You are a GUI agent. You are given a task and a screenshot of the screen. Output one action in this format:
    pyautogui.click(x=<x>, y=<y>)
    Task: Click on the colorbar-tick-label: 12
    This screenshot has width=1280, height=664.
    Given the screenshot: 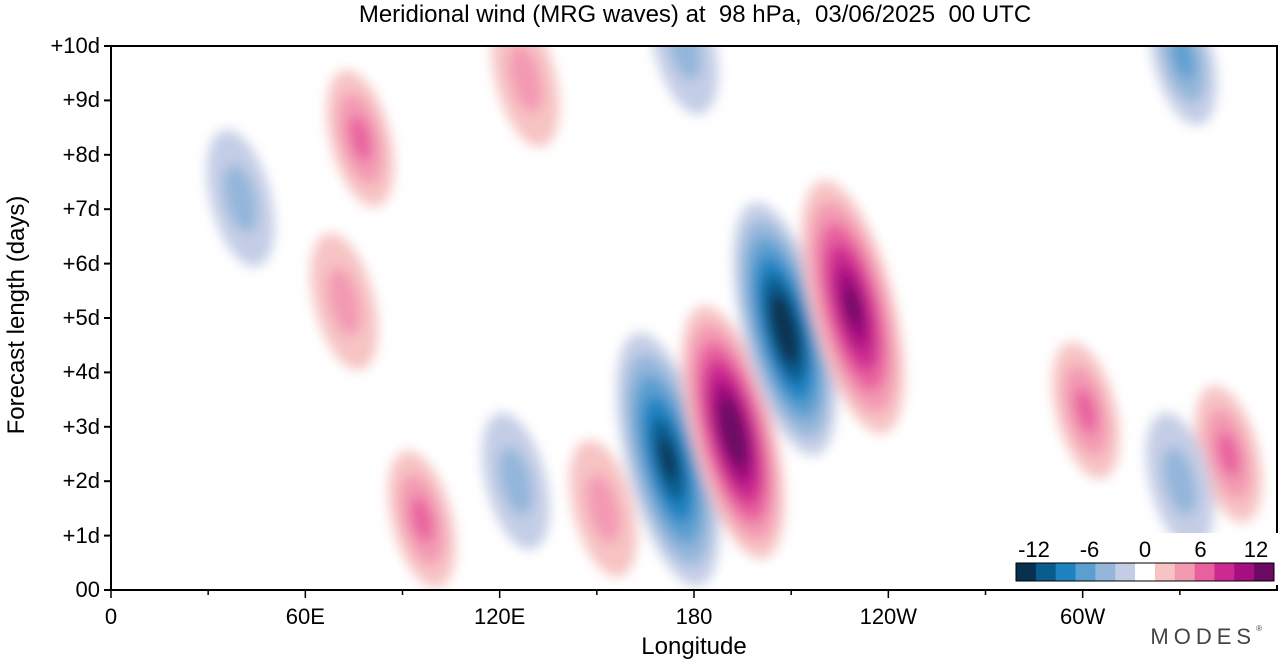 What is the action you would take?
    pyautogui.click(x=1256, y=549)
    